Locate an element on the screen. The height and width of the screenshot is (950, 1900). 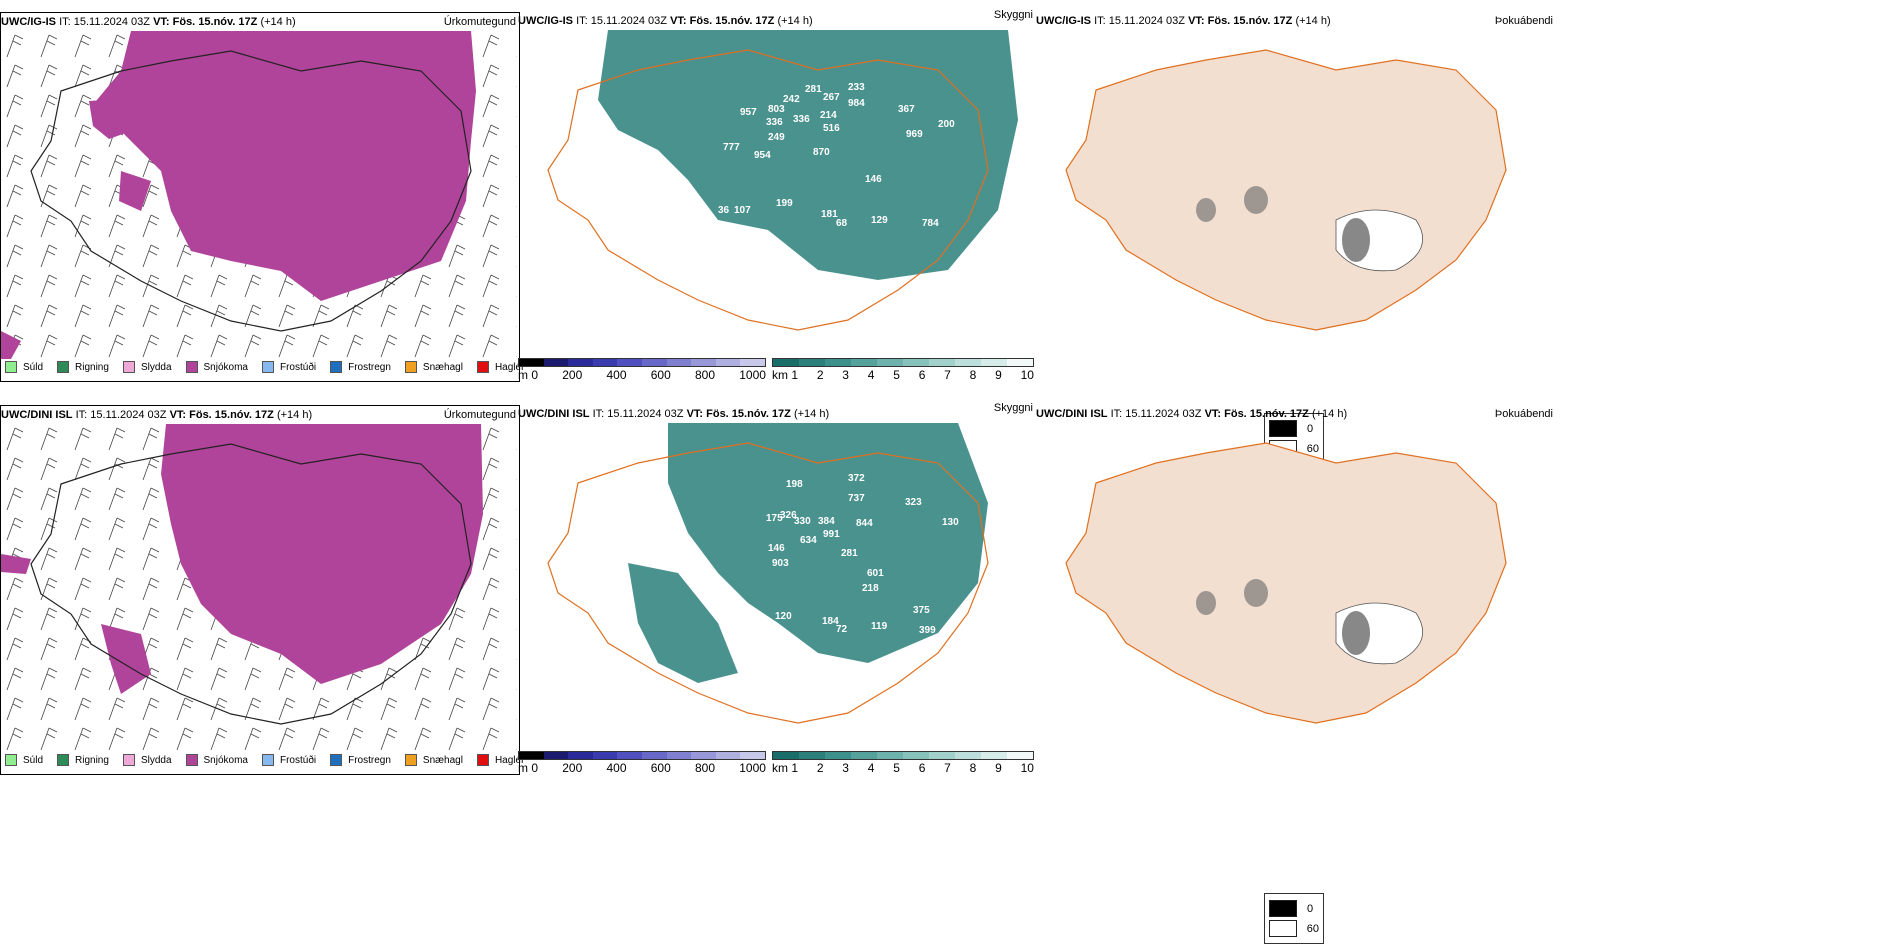
ceiling-label: 99 is located at coordinates (753, 727).